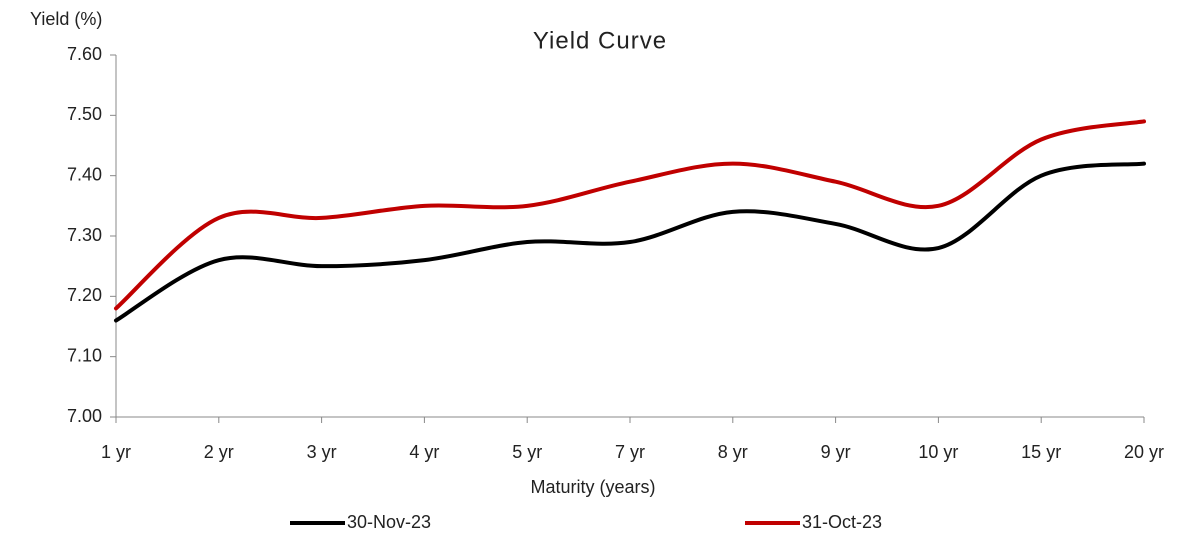 This screenshot has width=1196, height=538. I want to click on x-tick-label: 2 yr, so click(219, 452).